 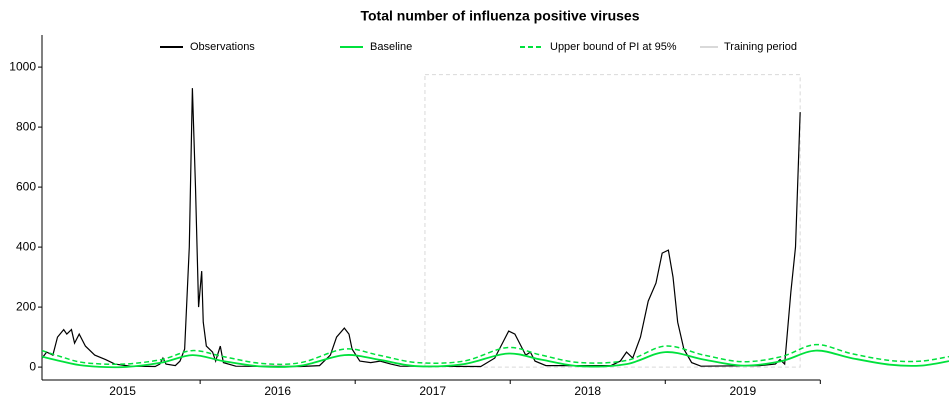 What do you see at coordinates (32, 366) in the screenshot?
I see `y-tick-label: 0` at bounding box center [32, 366].